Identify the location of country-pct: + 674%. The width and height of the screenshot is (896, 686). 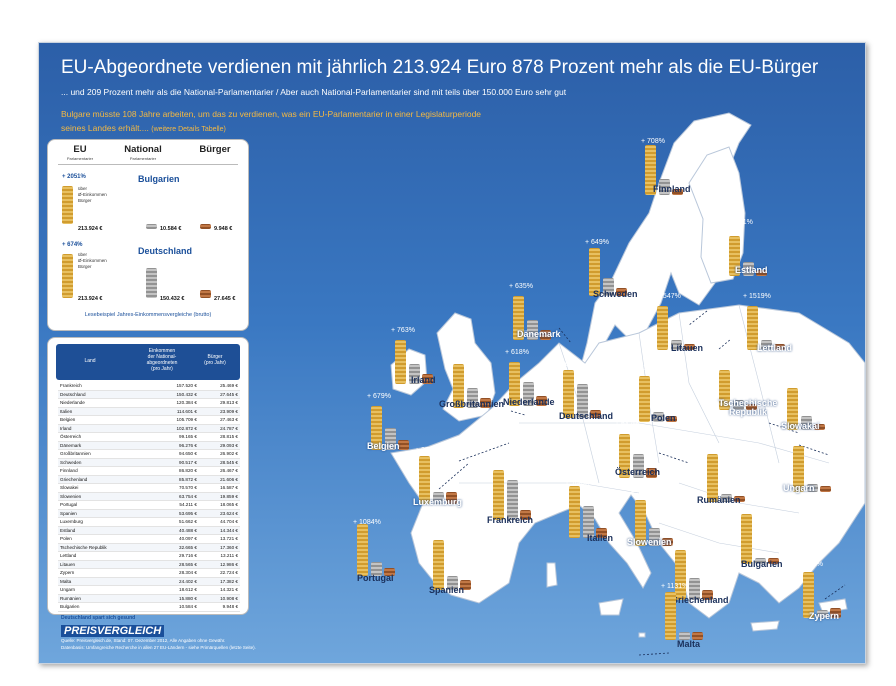
(571, 364).